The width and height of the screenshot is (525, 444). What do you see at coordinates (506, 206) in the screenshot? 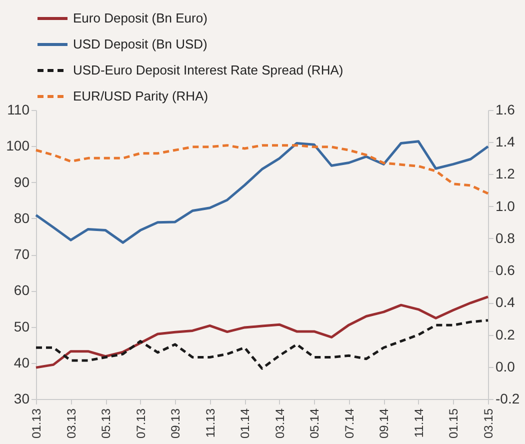
I see `y2-tick-label: 1.0` at bounding box center [506, 206].